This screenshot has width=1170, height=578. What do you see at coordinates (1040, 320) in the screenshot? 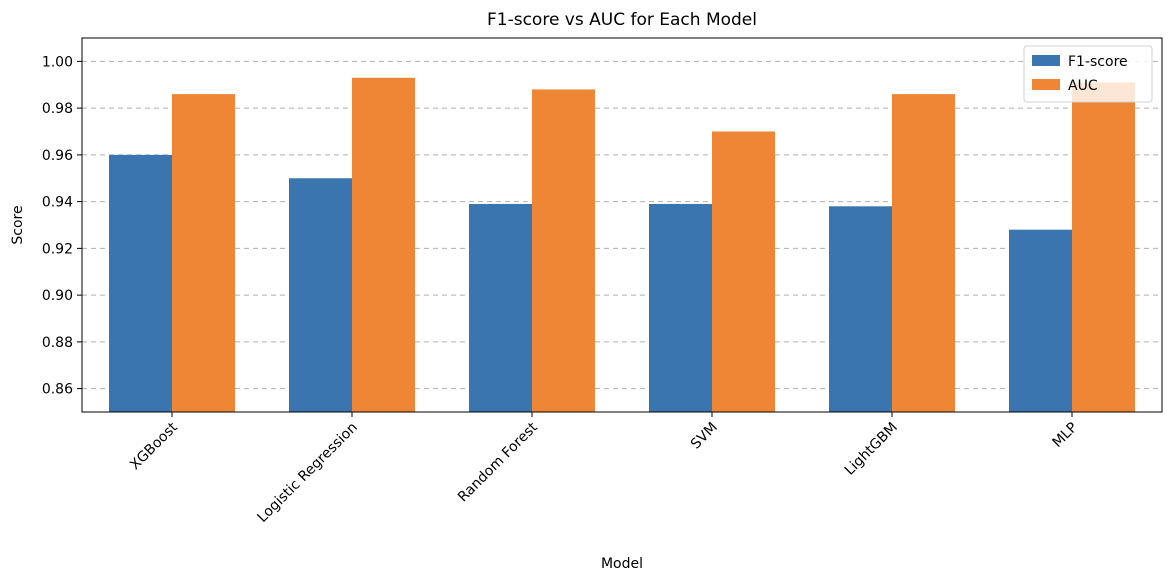
I see `bar-f1-score-mlp` at bounding box center [1040, 320].